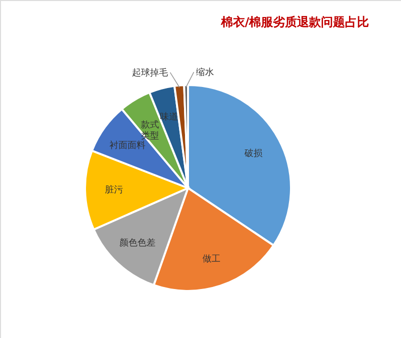  Describe the element at coordinates (150, 72) in the screenshot. I see `slice-label: 起球掉毛` at that location.